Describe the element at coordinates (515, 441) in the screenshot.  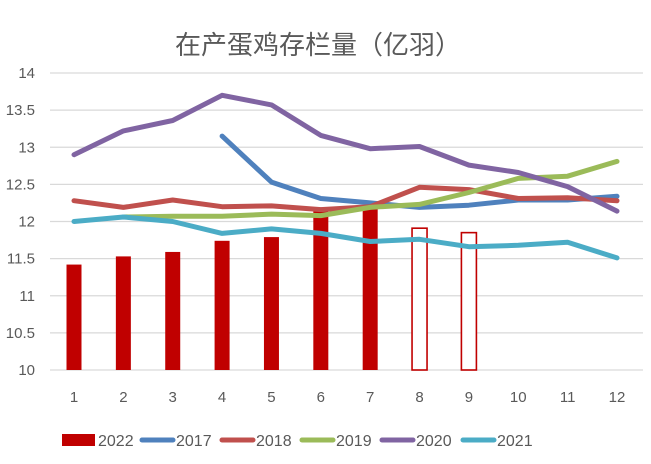
I see `legend-label: 2021` at that location.